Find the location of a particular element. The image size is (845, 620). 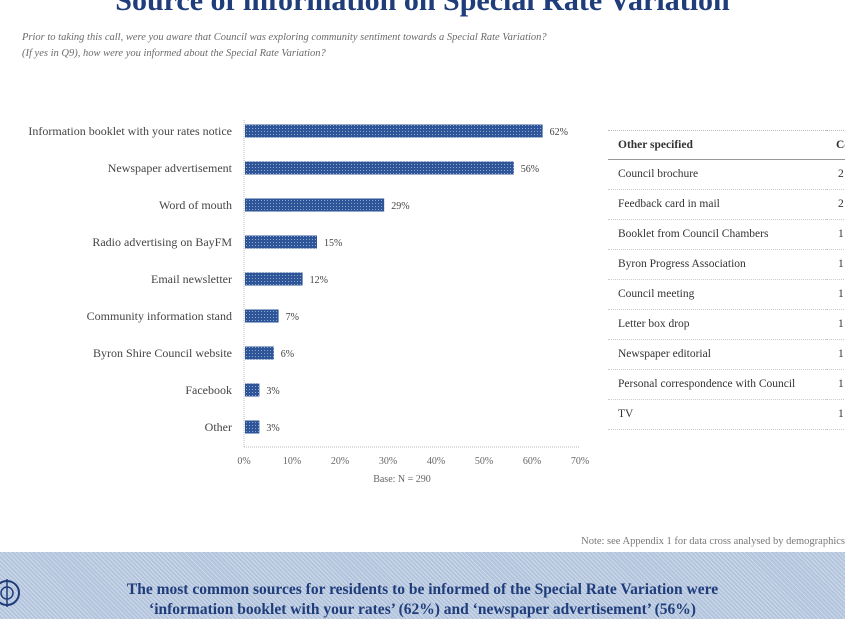

table-cell-label: Booklet from Council Chambers is located at coordinates (717, 234).